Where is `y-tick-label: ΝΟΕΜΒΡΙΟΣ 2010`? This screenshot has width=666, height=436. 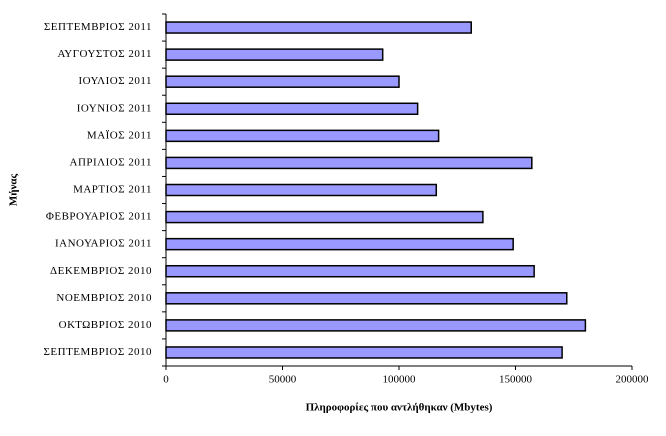
y-tick-label: ΝΟΕΜΒΡΙΟΣ 2010 is located at coordinates (104, 298).